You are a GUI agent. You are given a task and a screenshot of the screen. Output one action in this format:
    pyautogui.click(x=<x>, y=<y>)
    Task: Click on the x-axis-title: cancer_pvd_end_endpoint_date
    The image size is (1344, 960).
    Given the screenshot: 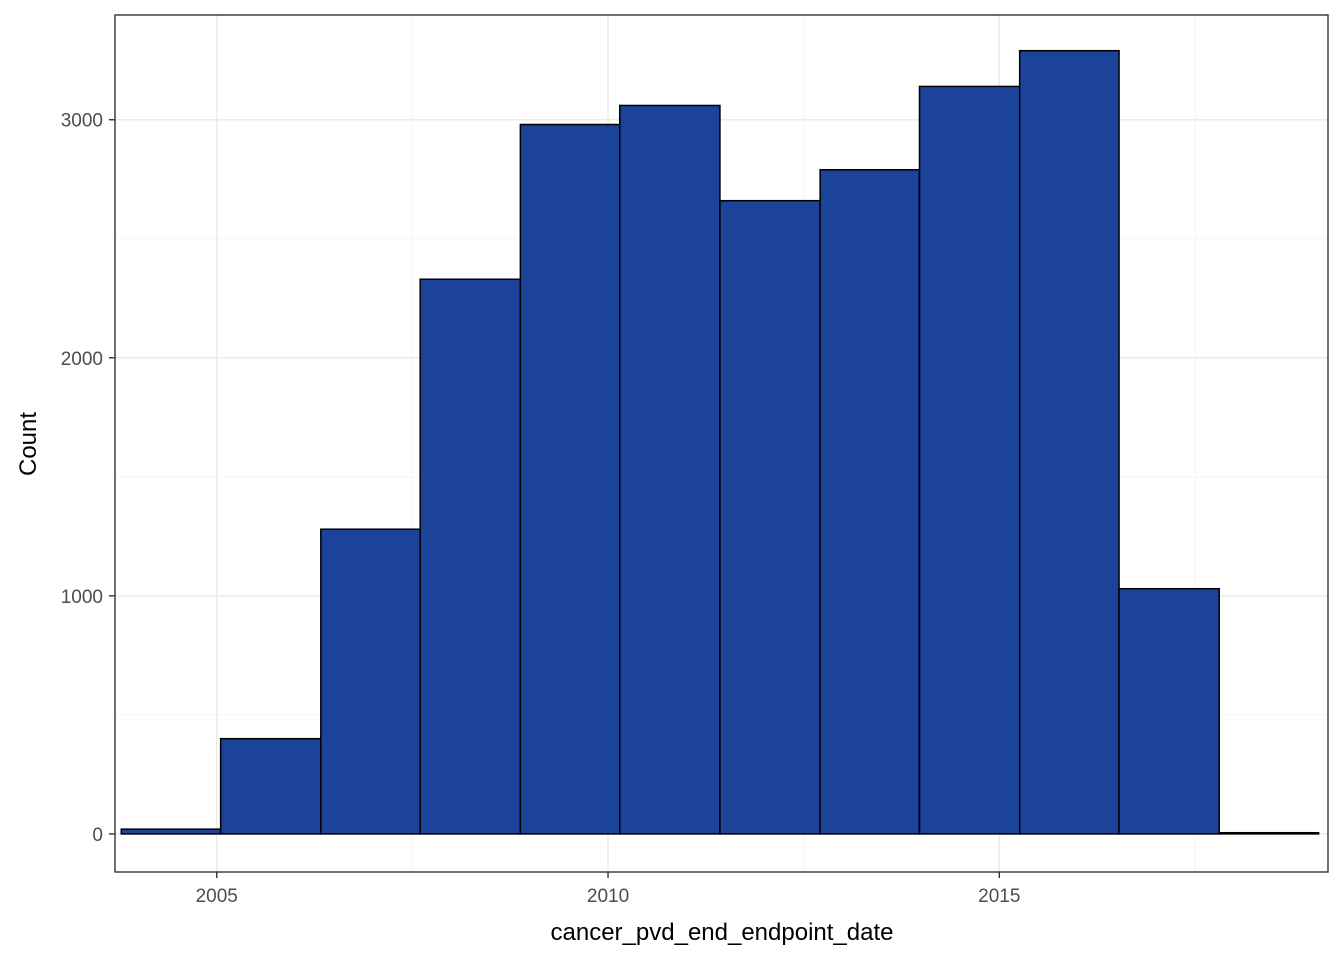 What is the action you would take?
    pyautogui.click(x=722, y=932)
    